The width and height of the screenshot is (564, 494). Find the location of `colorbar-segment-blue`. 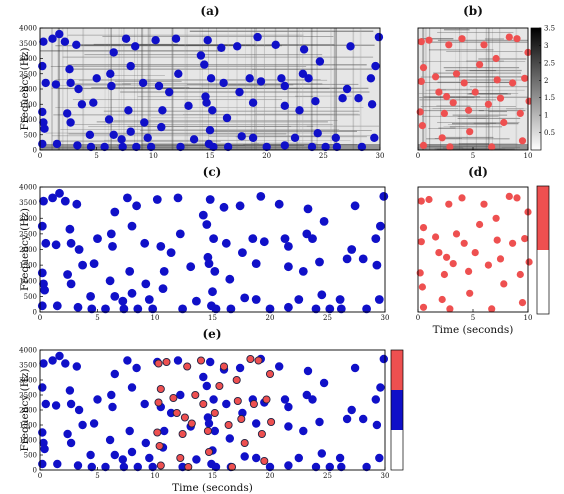

colorbar-segment-blue is located at coordinates (397, 410).